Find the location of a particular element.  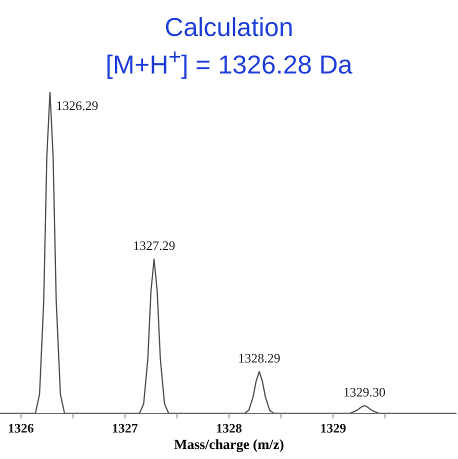

chart-title: Calculation is located at coordinates (229, 27).